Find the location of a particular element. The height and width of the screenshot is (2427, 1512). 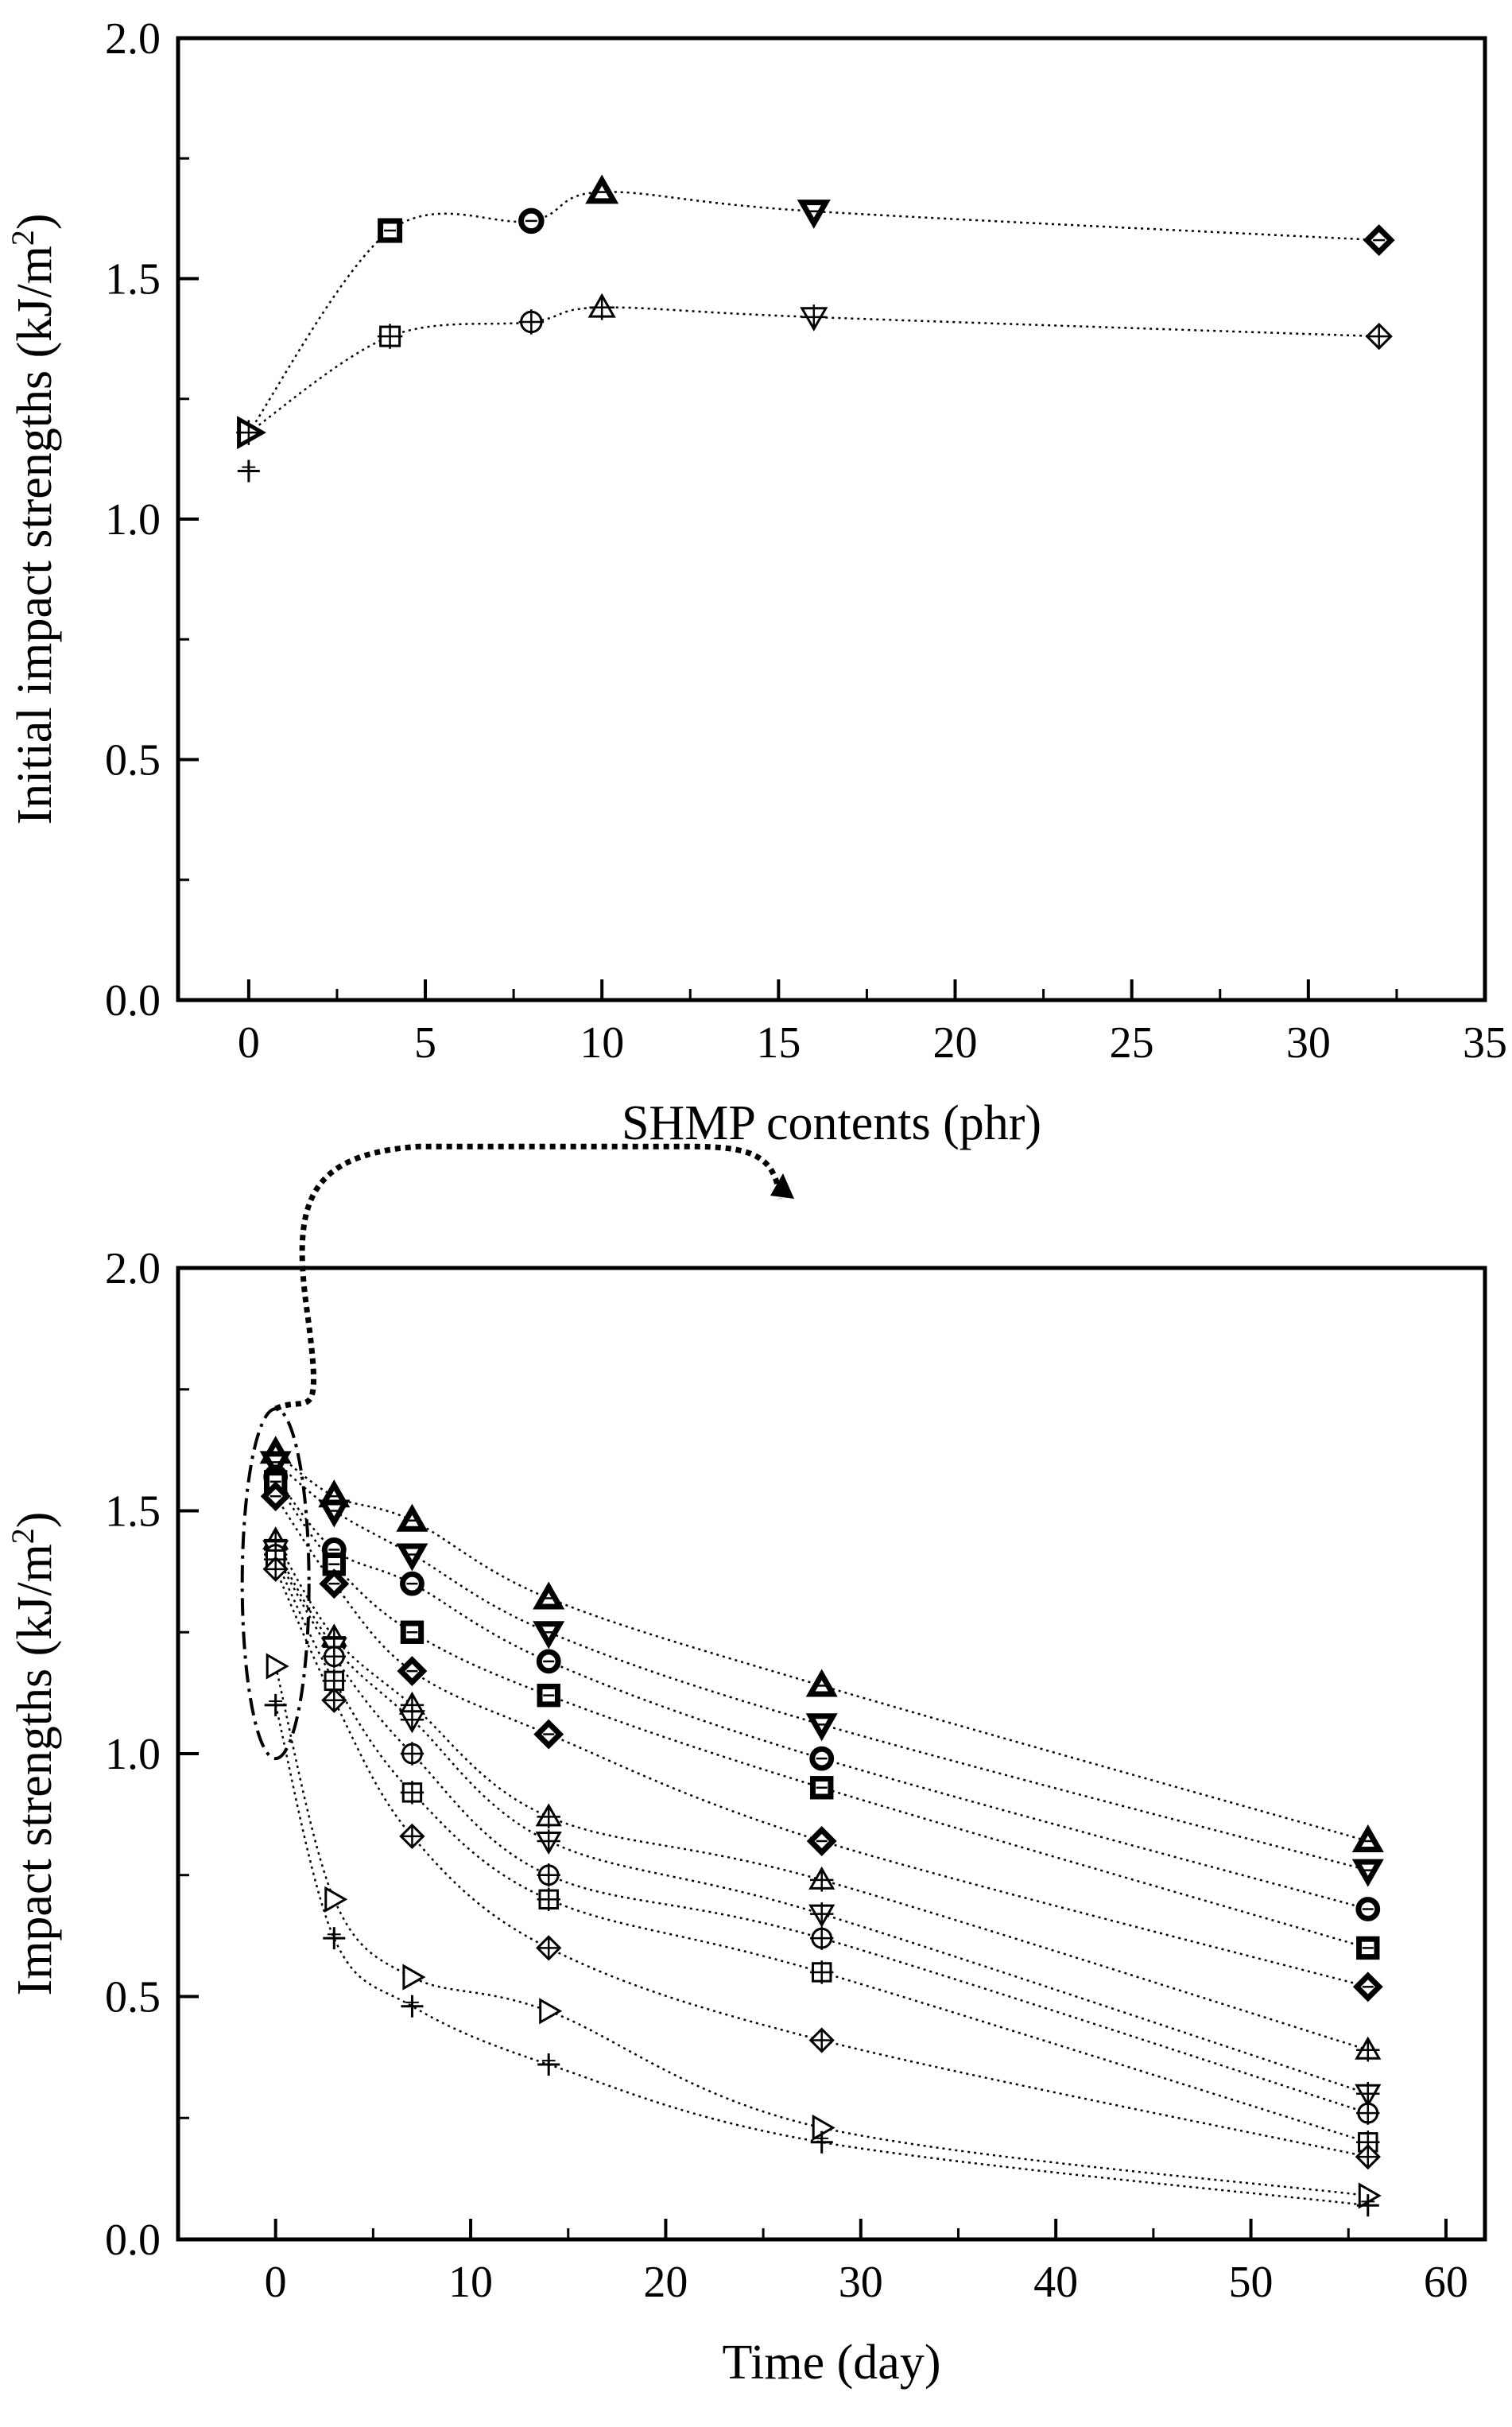

x-axis-title: SHMP contents (phr) is located at coordinates (831, 1123).